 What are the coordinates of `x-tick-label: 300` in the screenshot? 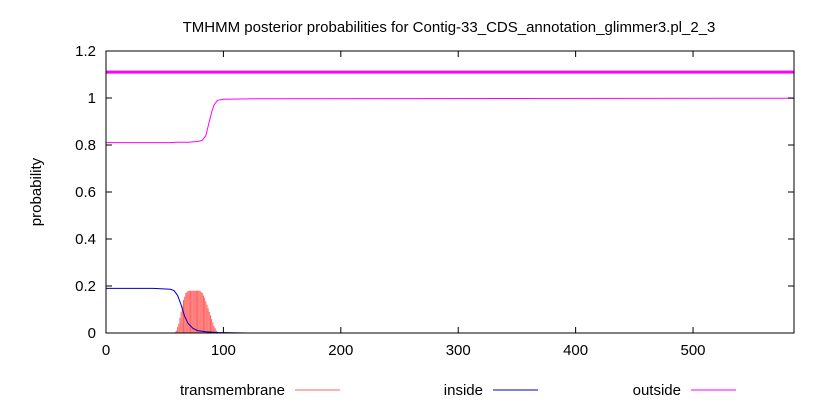 It's located at (458, 350).